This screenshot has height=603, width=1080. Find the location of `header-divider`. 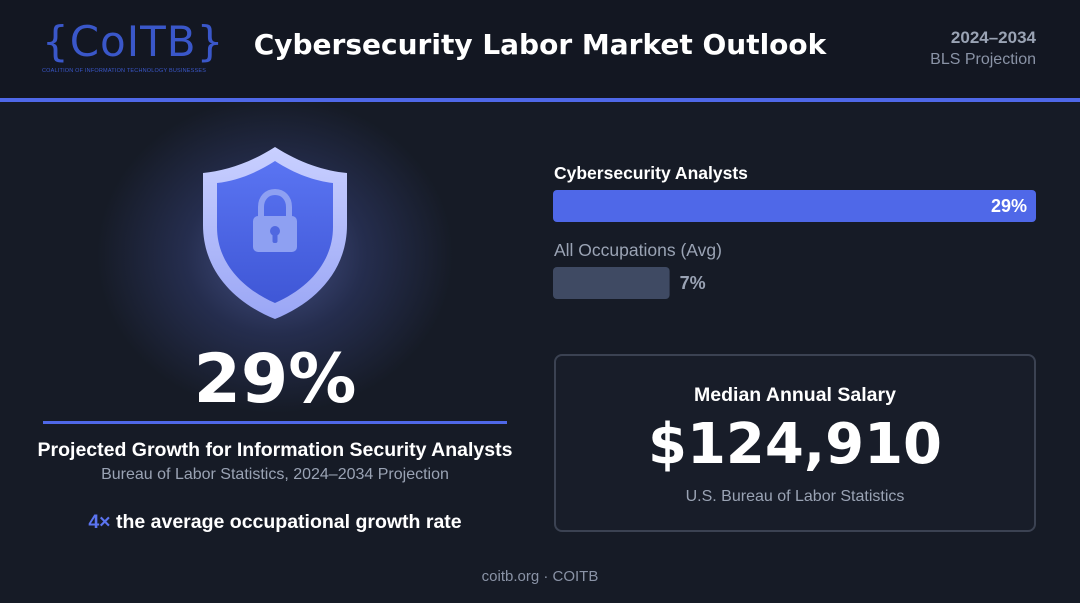

header-divider is located at coordinates (540, 100).